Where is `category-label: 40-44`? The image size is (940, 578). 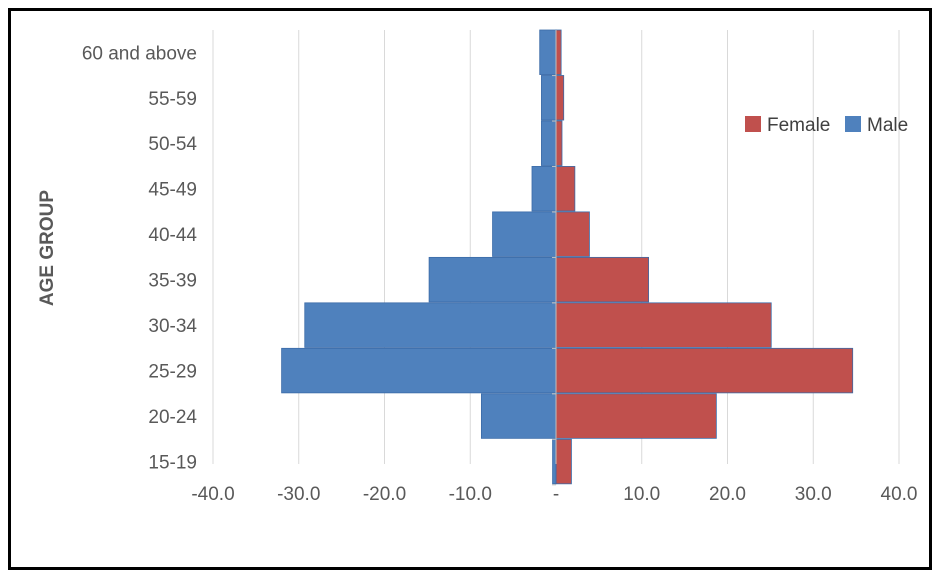 category-label: 40-44 is located at coordinates (172, 235).